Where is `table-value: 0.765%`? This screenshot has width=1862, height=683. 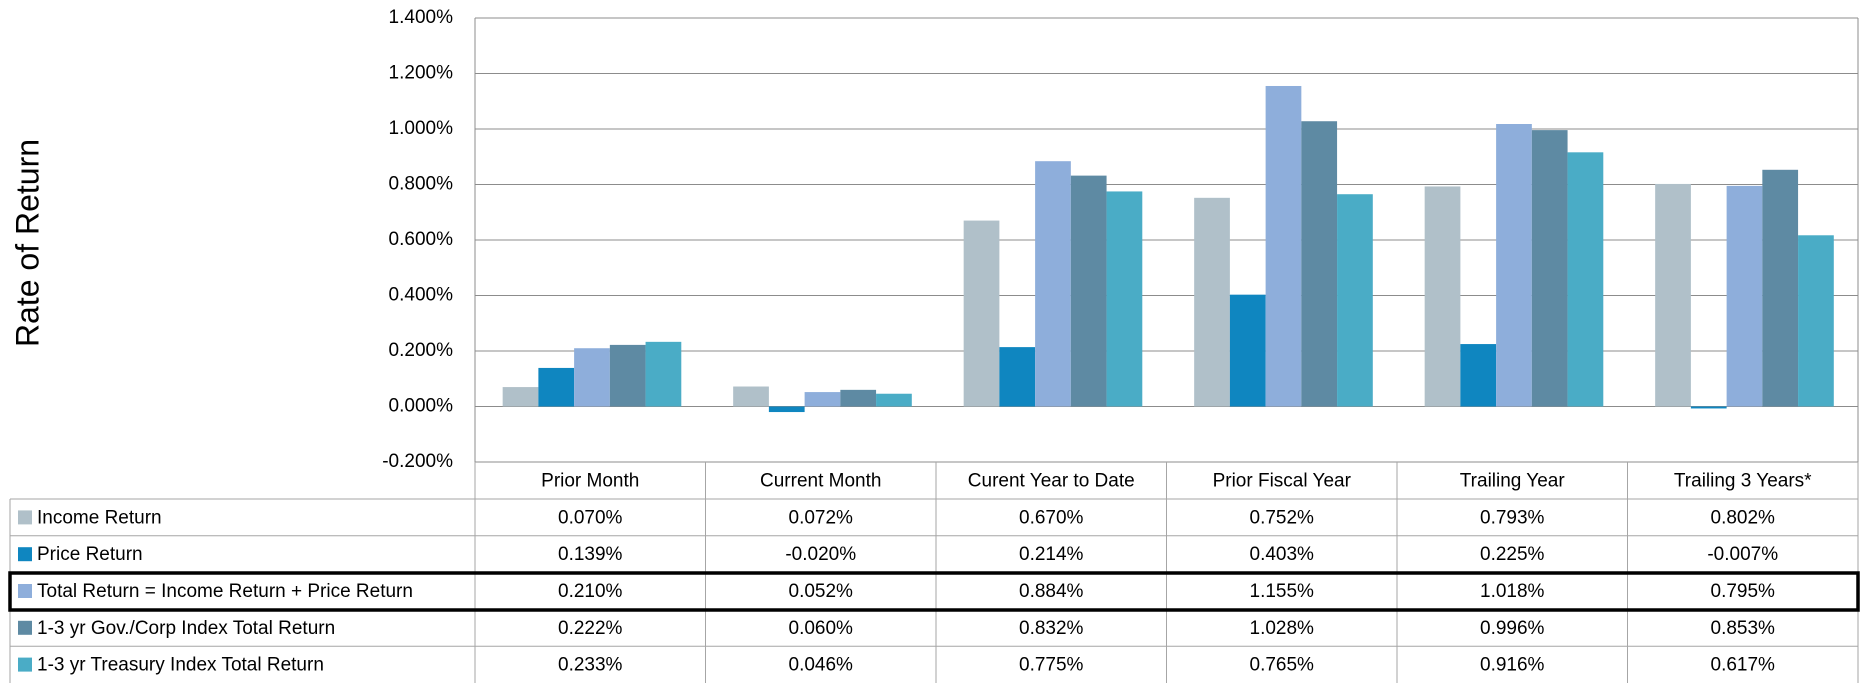 table-value: 0.765% is located at coordinates (1282, 665).